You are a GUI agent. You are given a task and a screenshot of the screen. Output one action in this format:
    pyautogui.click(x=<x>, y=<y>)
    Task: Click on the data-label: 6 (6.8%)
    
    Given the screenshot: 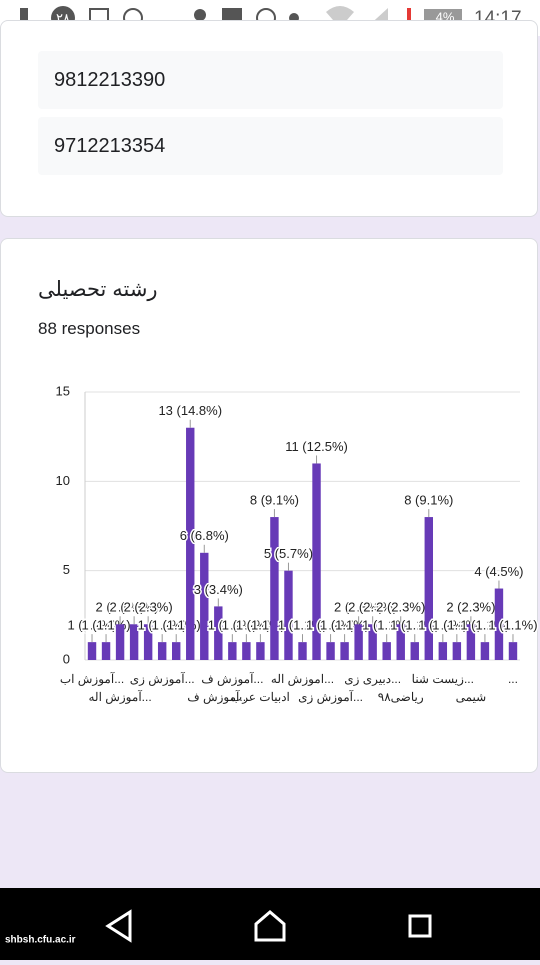 What is the action you would take?
    pyautogui.click(x=204, y=535)
    